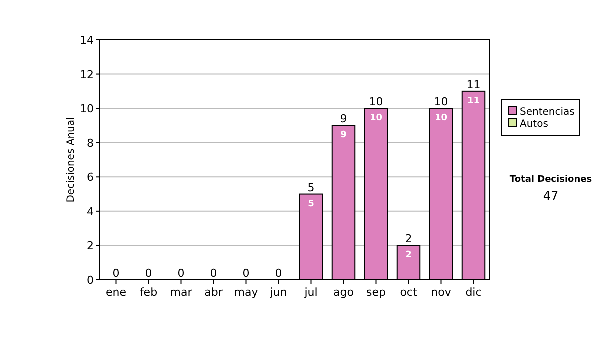  What do you see at coordinates (214, 292) in the screenshot?
I see `x-tick-label: abr` at bounding box center [214, 292].